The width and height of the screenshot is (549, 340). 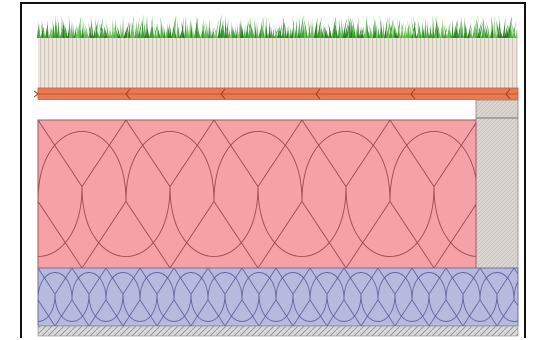 What do you see at coordinates (278, 295) in the screenshot?
I see `insulation-wave-line` at bounding box center [278, 295].